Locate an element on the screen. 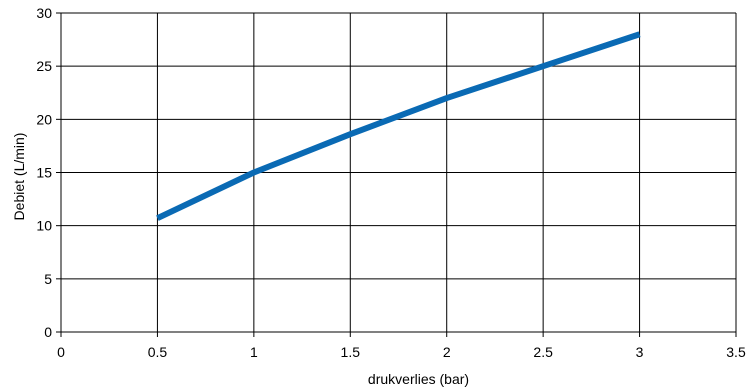 Image resolution: width=756 pixels, height=387 pixels. y-tick-label: 10 is located at coordinates (44, 226).